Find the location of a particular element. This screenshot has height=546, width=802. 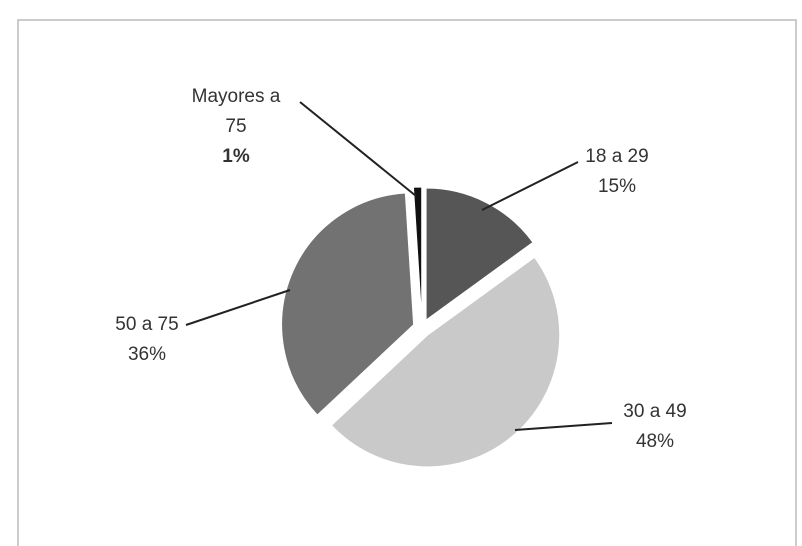

category-label: 30 a 49 is located at coordinates (655, 411).